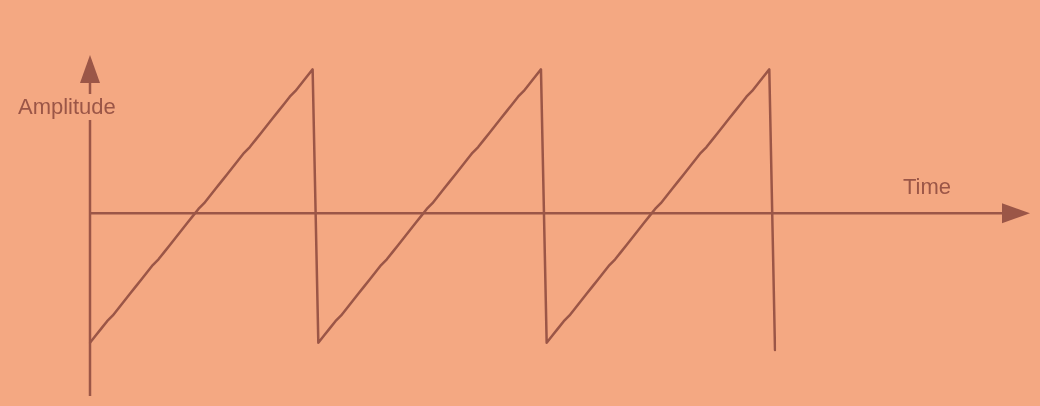  What do you see at coordinates (67, 107) in the screenshot?
I see `y-axis-title: Amplitude` at bounding box center [67, 107].